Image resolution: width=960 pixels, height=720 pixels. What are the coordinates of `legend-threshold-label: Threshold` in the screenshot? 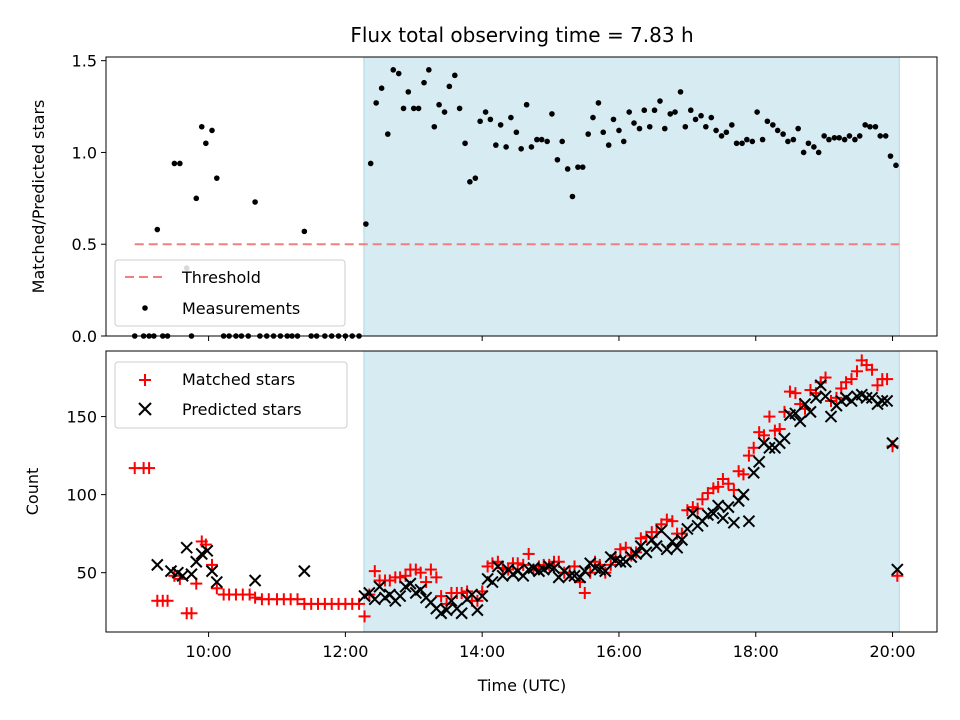 It's located at (221, 277).